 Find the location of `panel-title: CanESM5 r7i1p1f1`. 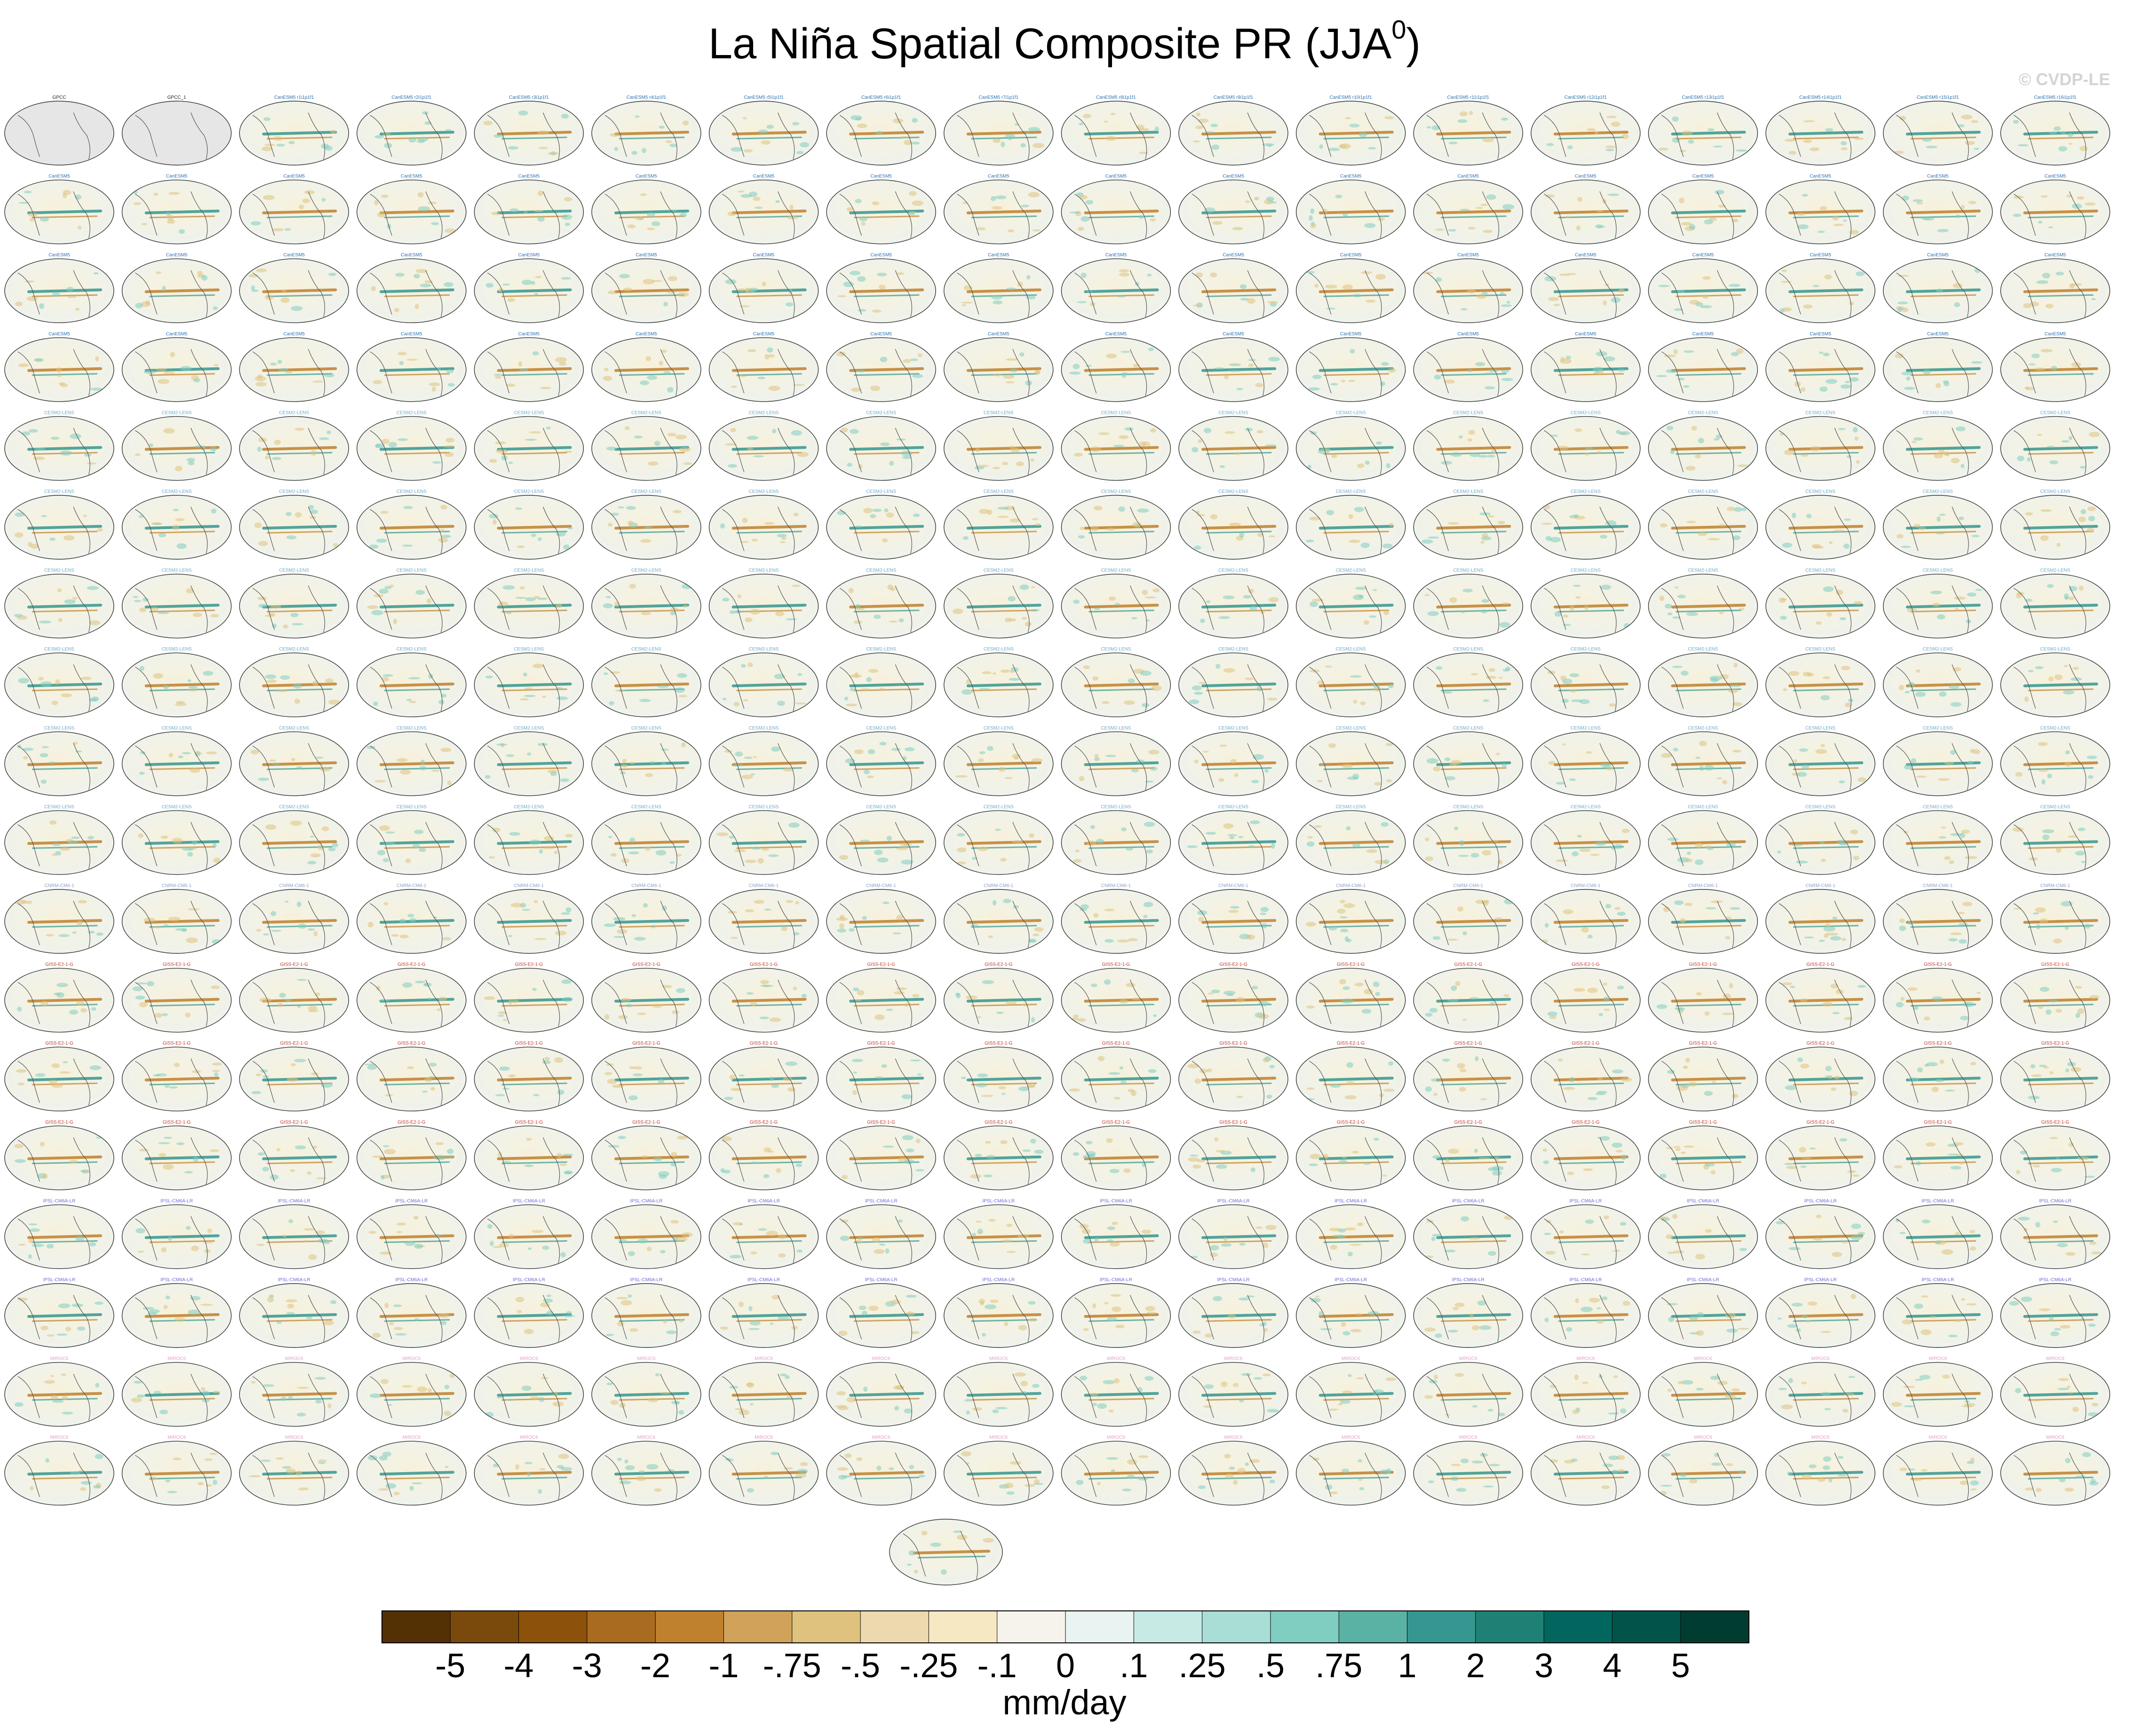

panel-title: CanESM5 r7i1p1f1 is located at coordinates (999, 97).